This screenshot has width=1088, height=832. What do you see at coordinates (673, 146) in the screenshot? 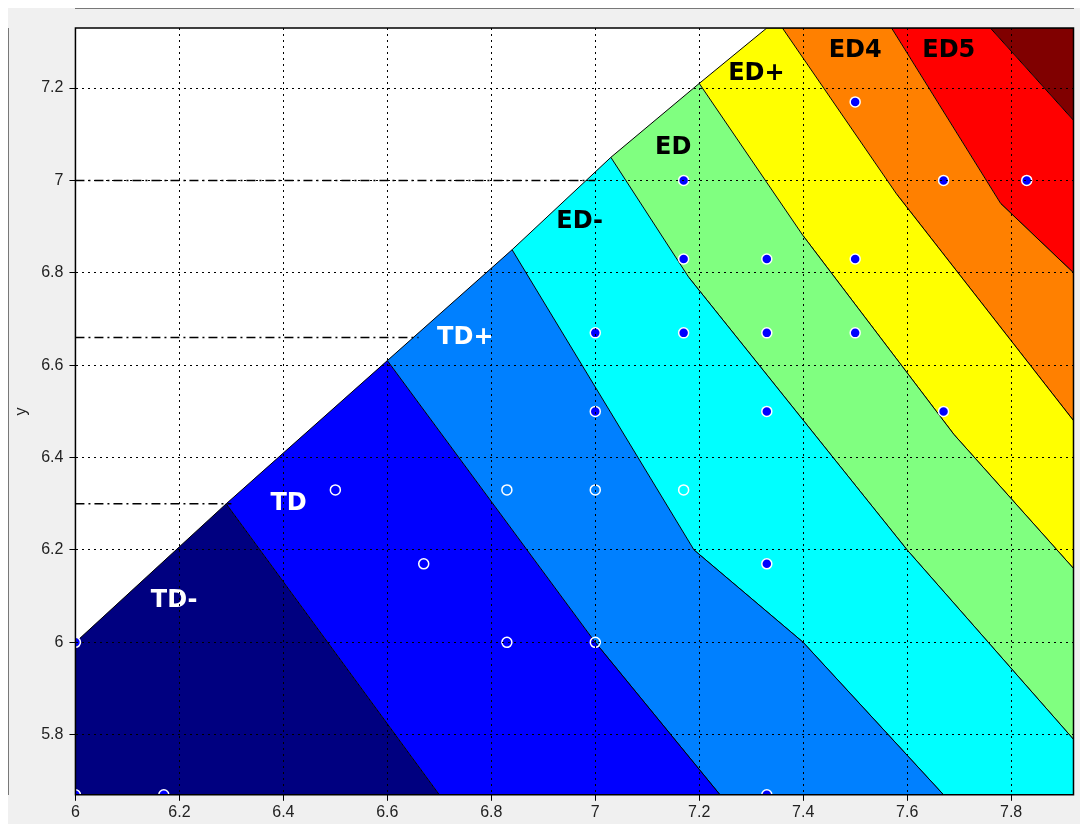
I see `series-label: ED` at bounding box center [673, 146].